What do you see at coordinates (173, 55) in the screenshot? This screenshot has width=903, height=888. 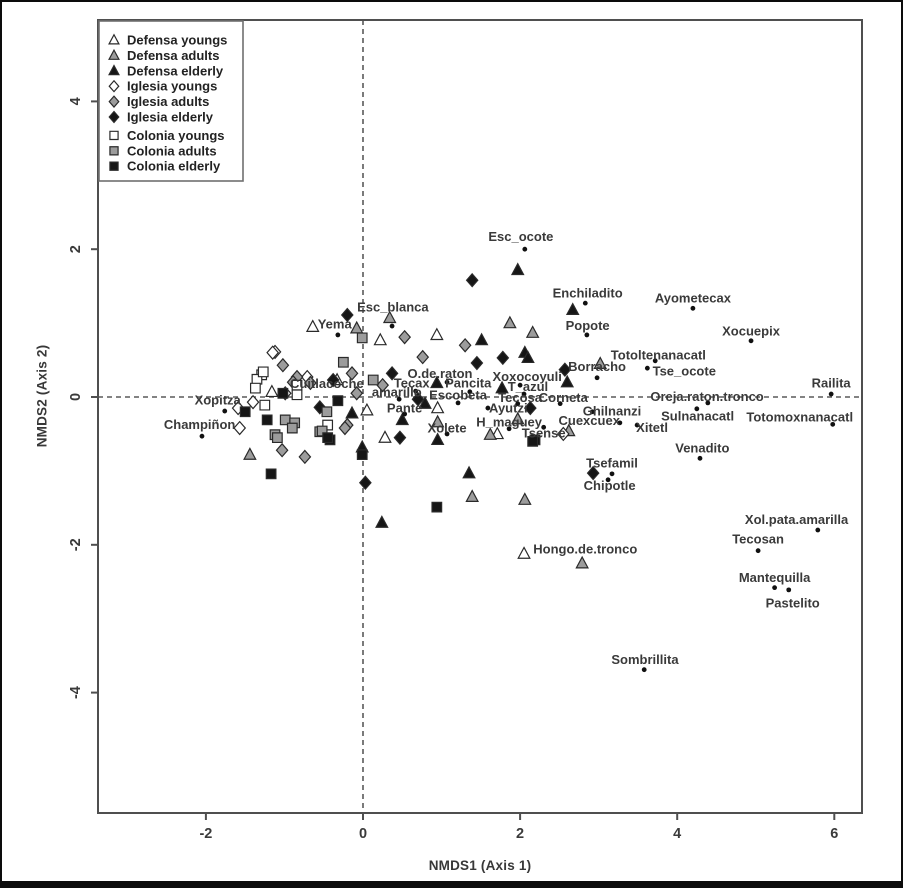 I see `legend-item-label: Defensa adults` at bounding box center [173, 55].